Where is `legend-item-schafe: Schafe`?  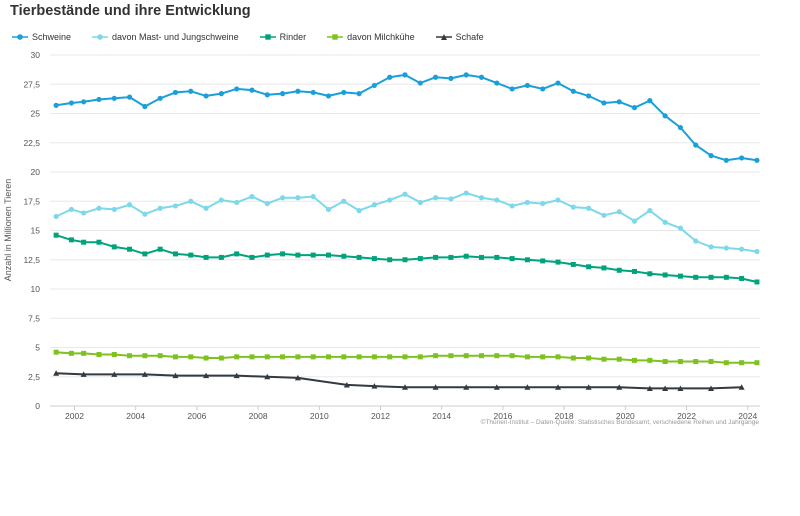 legend-item-schafe: Schafe is located at coordinates (459, 37).